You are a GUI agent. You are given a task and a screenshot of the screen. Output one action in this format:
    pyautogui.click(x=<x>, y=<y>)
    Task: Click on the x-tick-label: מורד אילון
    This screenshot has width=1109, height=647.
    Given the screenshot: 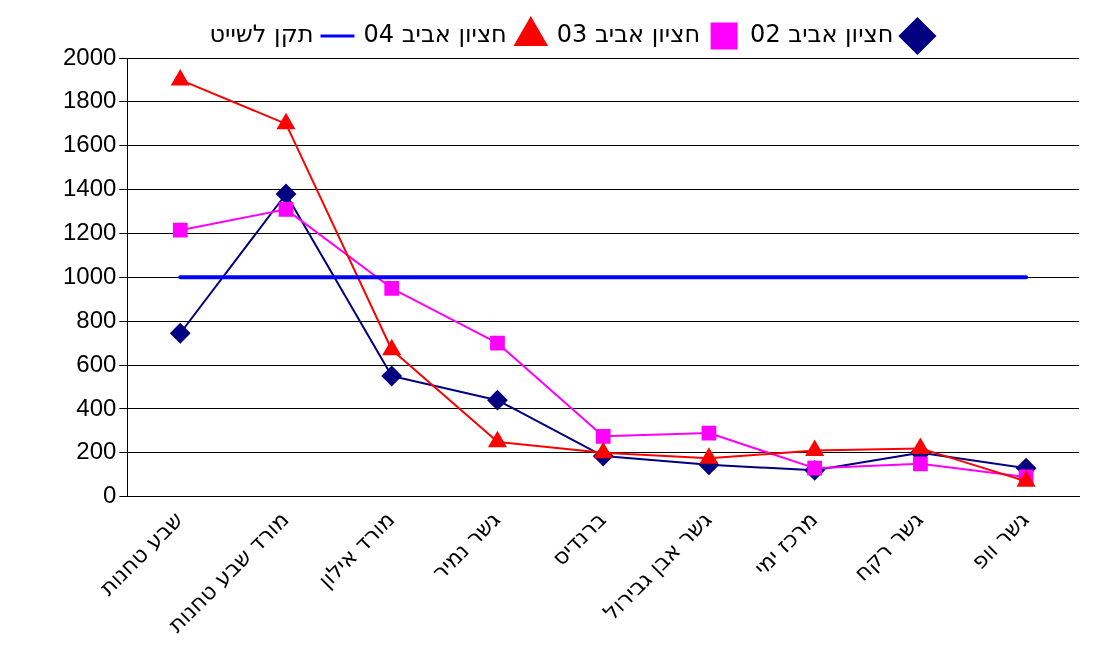 What is the action you would take?
    pyautogui.click(x=356, y=549)
    